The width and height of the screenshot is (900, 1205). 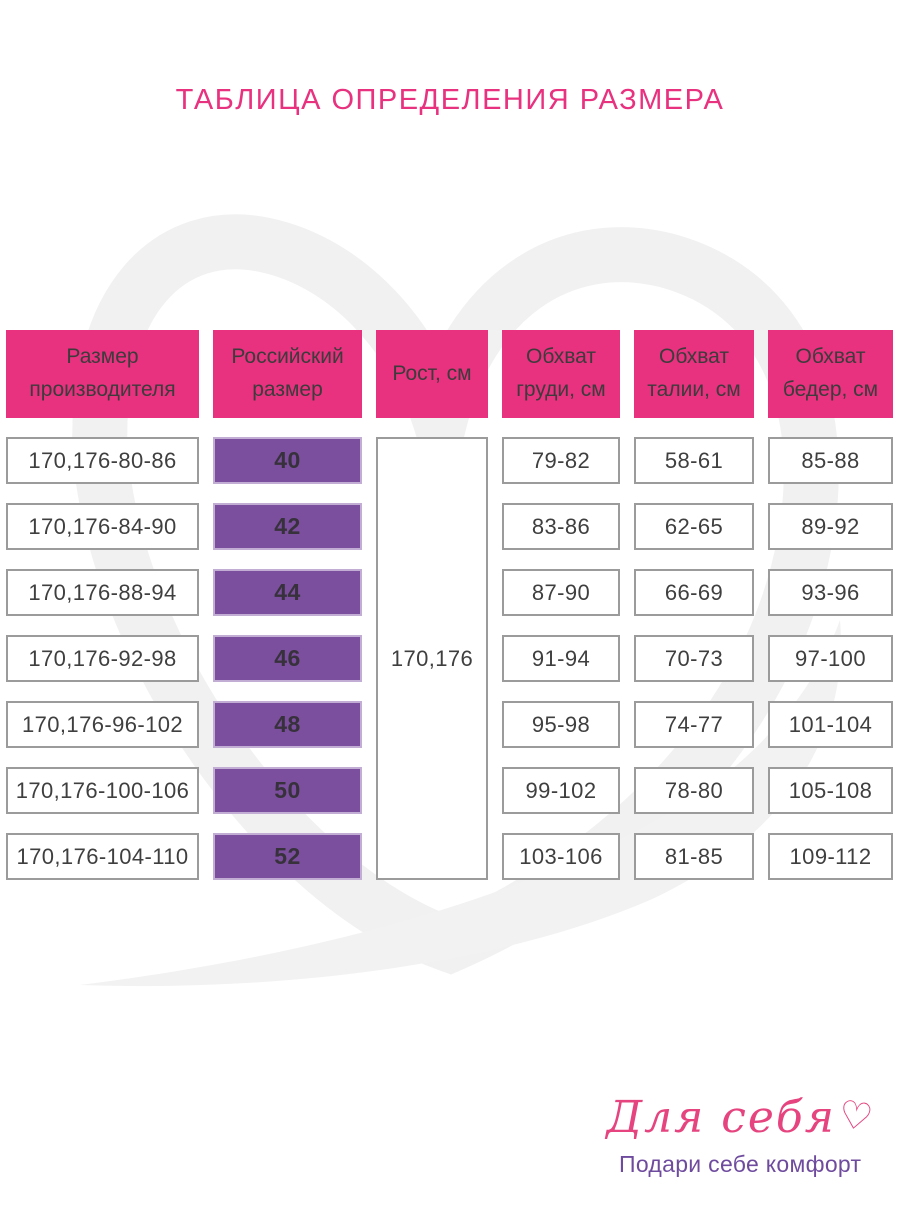 What do you see at coordinates (561, 374) in the screenshot?
I see `column-header-4: Обхват груди, см` at bounding box center [561, 374].